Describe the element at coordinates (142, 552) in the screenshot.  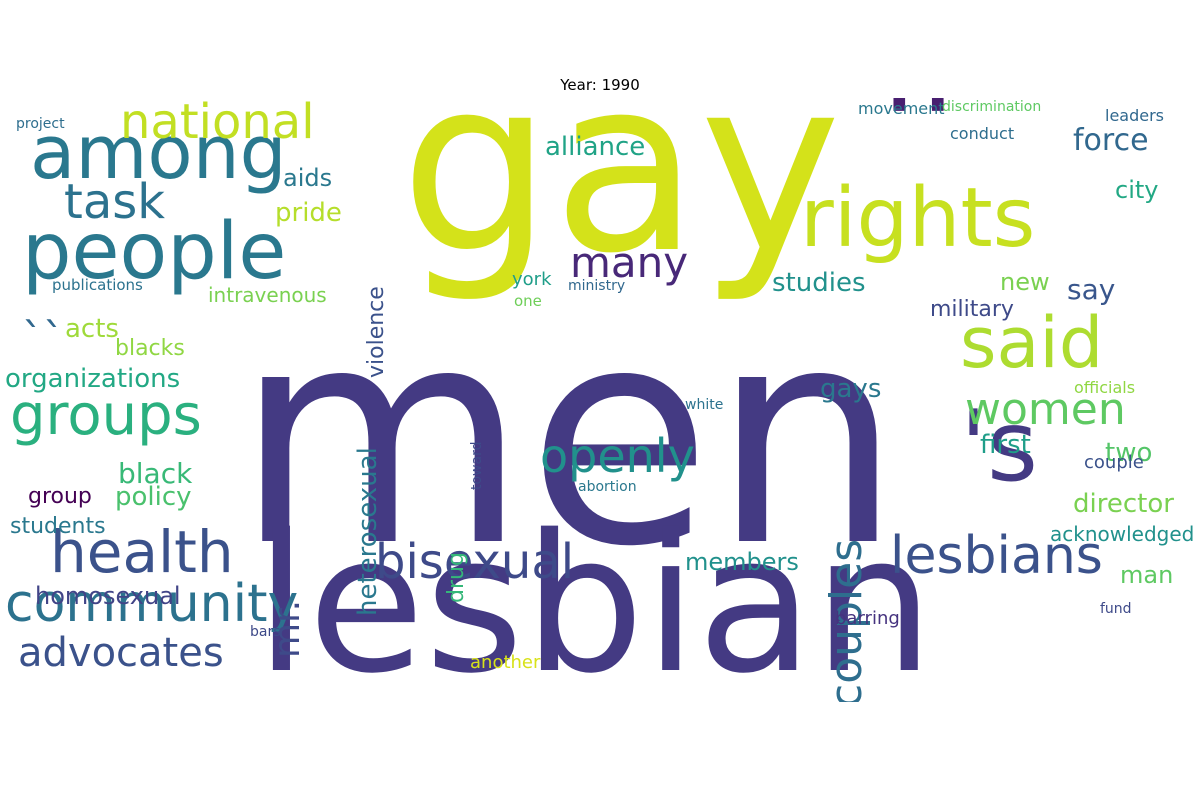
I see `word-10: health` at that location.